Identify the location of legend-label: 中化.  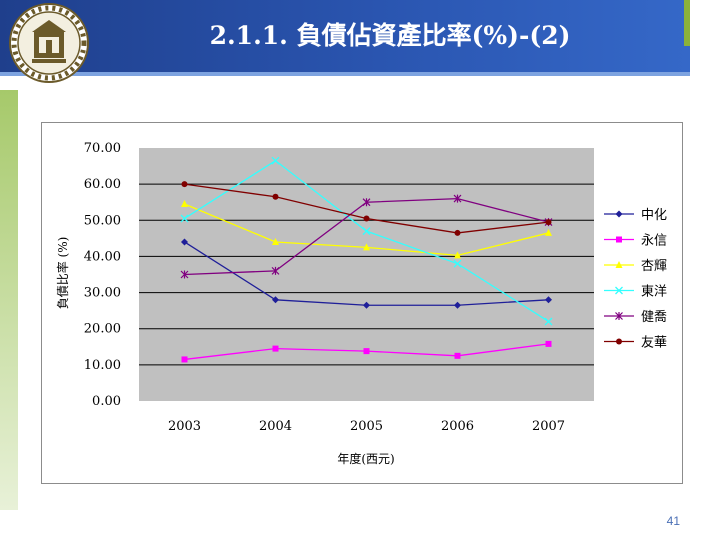
(654, 215).